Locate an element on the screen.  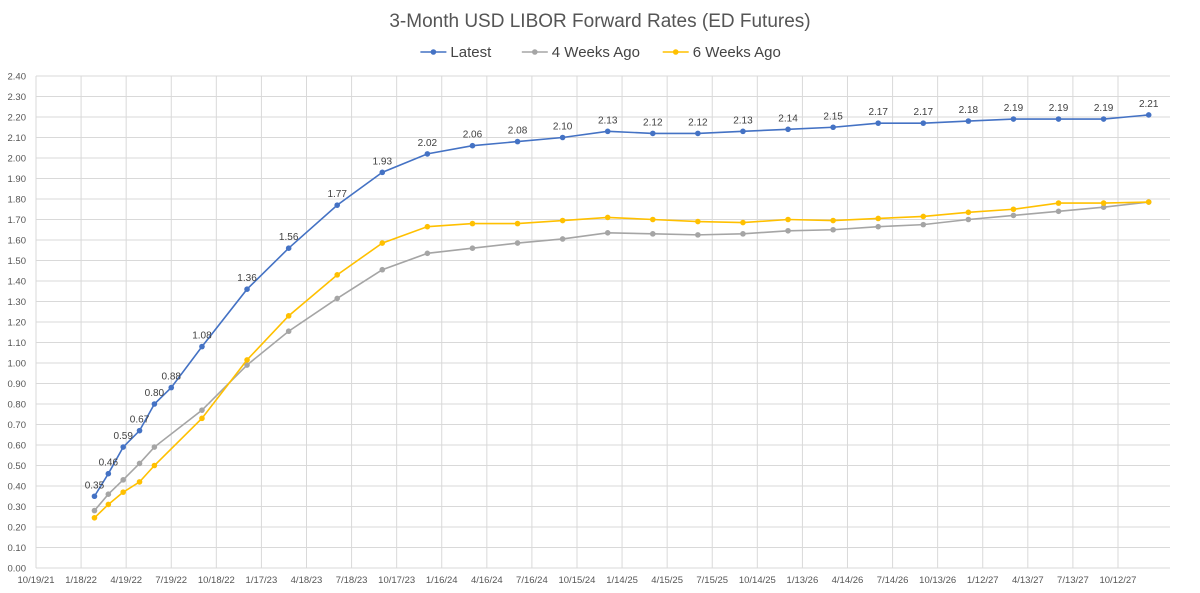
x-tick-label: 1/13/26 is located at coordinates (803, 580).